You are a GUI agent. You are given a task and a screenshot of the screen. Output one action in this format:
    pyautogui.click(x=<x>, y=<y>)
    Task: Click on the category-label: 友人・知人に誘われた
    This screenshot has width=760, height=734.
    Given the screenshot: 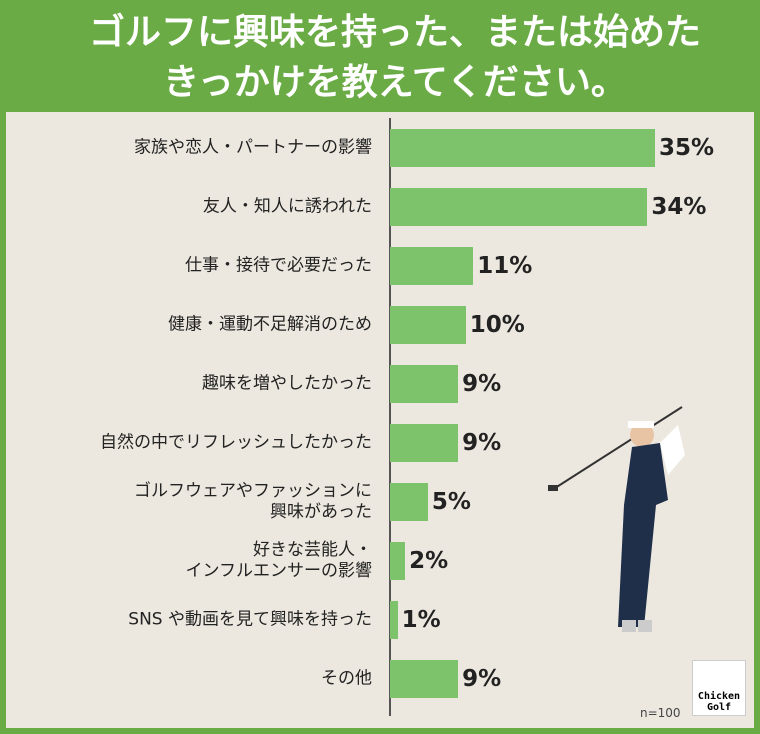 What is the action you would take?
    pyautogui.click(x=287, y=206)
    